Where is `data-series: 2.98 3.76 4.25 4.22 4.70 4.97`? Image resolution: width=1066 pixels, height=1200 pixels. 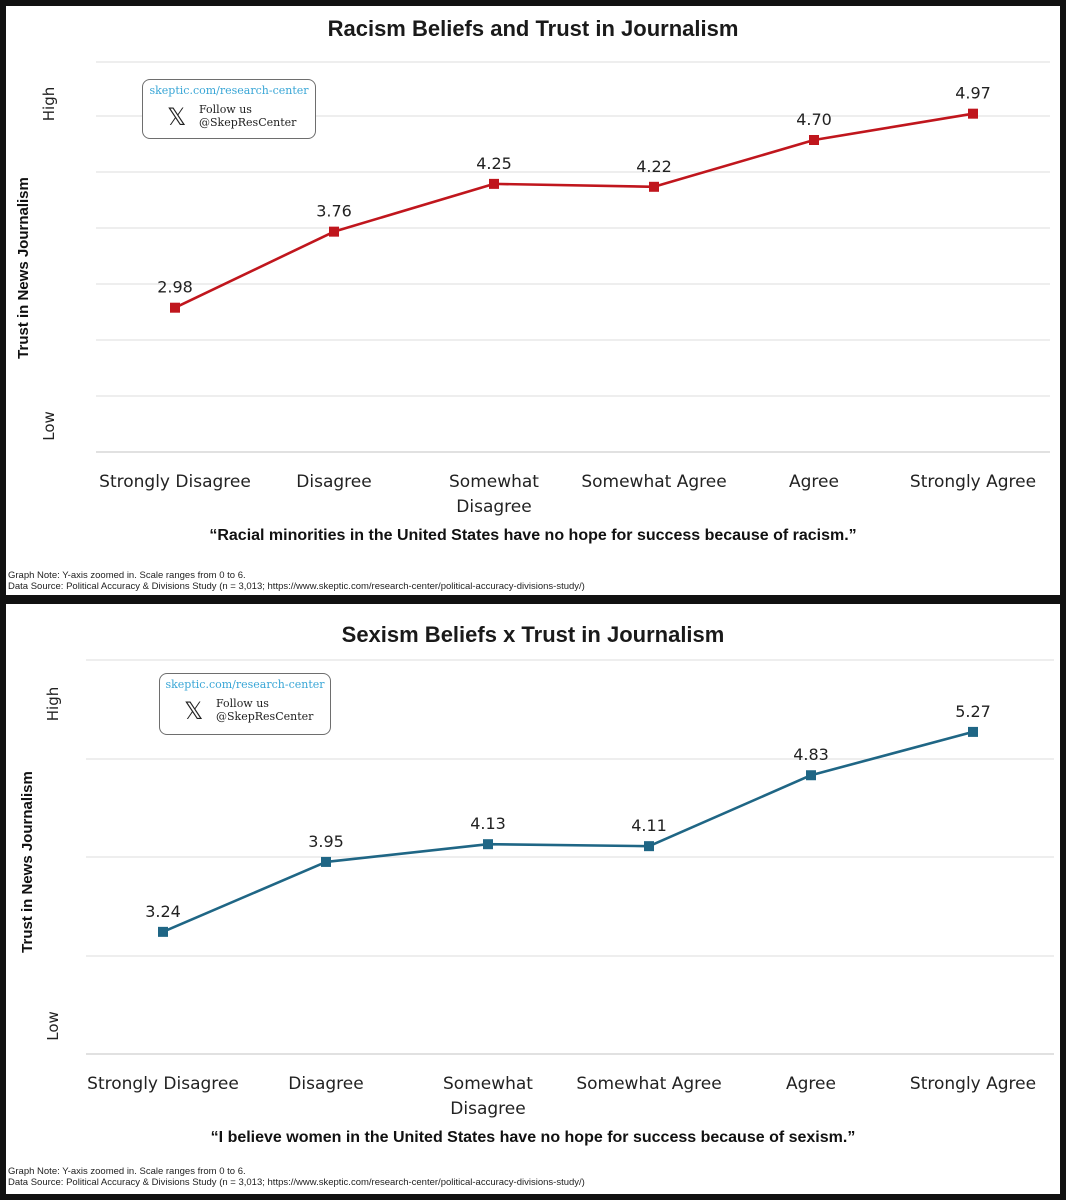
data-series: 2.98 3.76 4.25 4.22 4.70 4.97 is located at coordinates (574, 198).